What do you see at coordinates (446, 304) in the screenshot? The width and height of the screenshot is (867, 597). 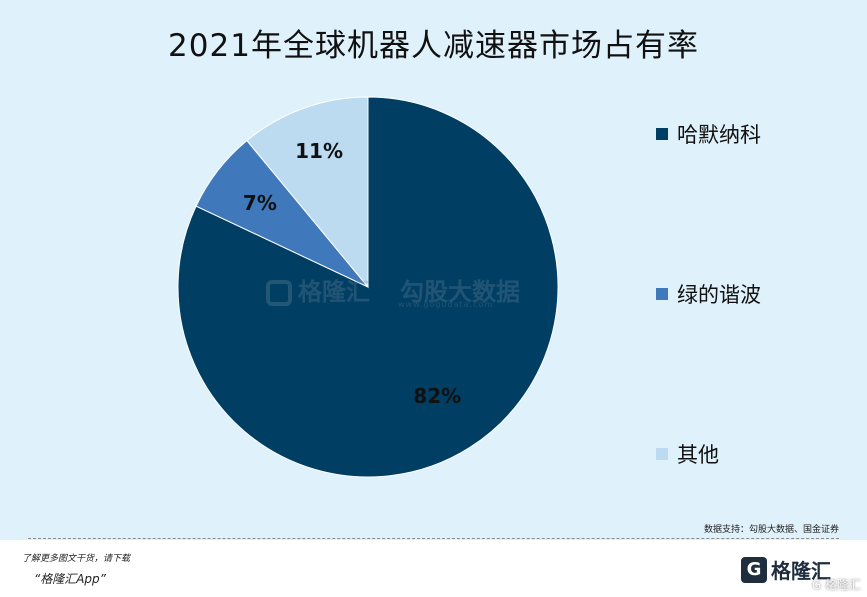 I see `watermark-url: www.gogudata.com` at bounding box center [446, 304].